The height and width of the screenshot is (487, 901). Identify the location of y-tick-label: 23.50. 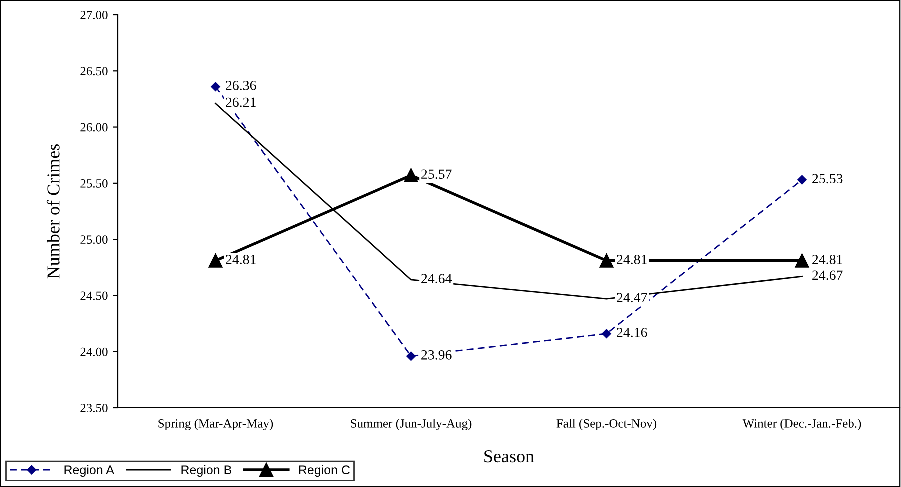
(94, 408).